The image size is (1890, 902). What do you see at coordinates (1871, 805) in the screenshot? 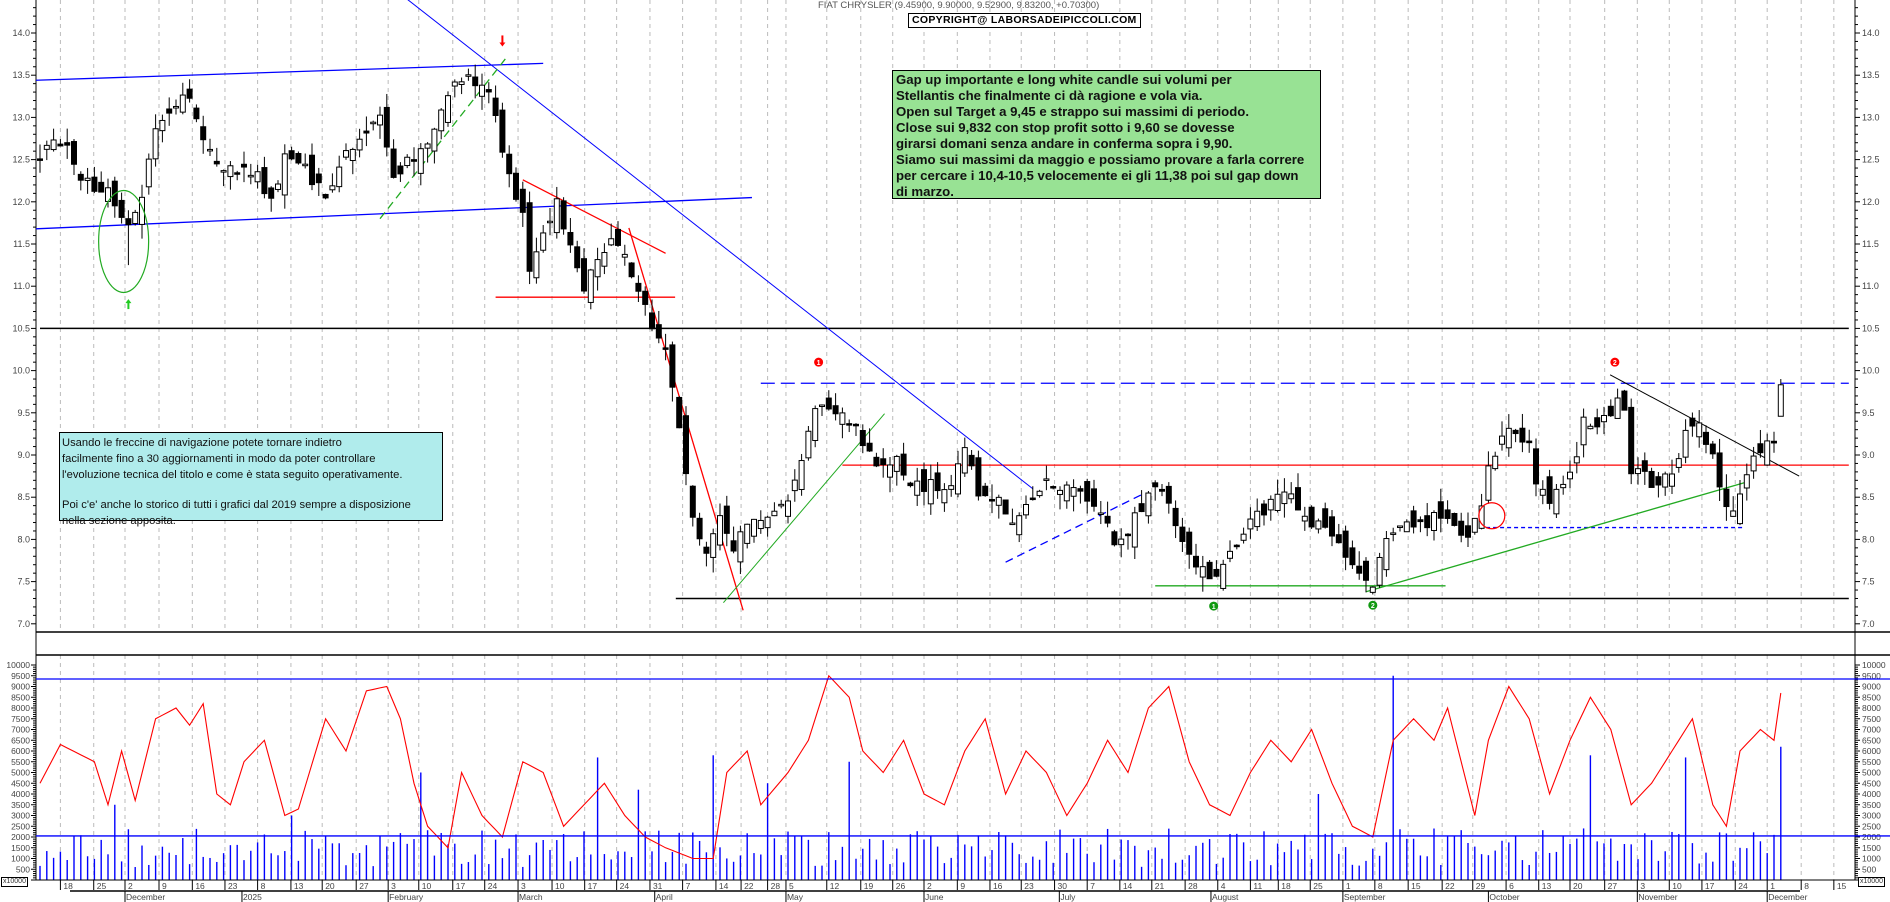
I see `vol-tick-label-right: 3500` at bounding box center [1871, 805].